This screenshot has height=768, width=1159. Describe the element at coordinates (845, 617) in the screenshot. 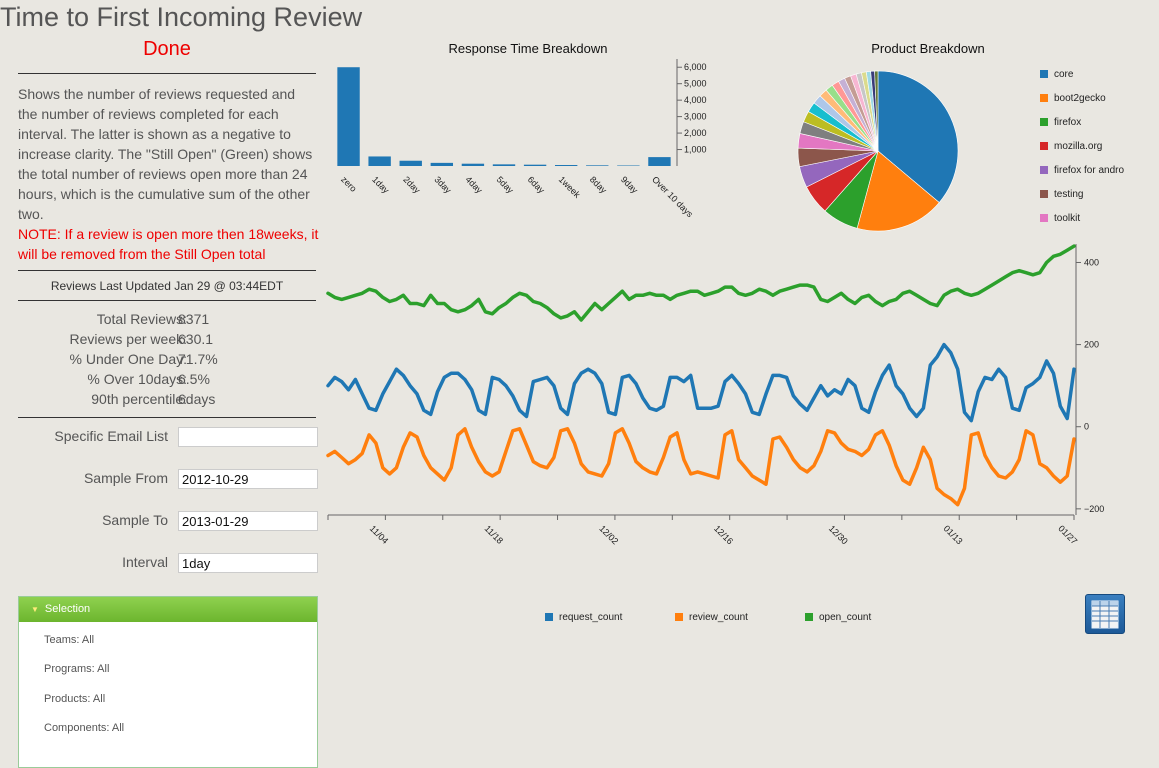

I see `legend-label: open_count` at that location.